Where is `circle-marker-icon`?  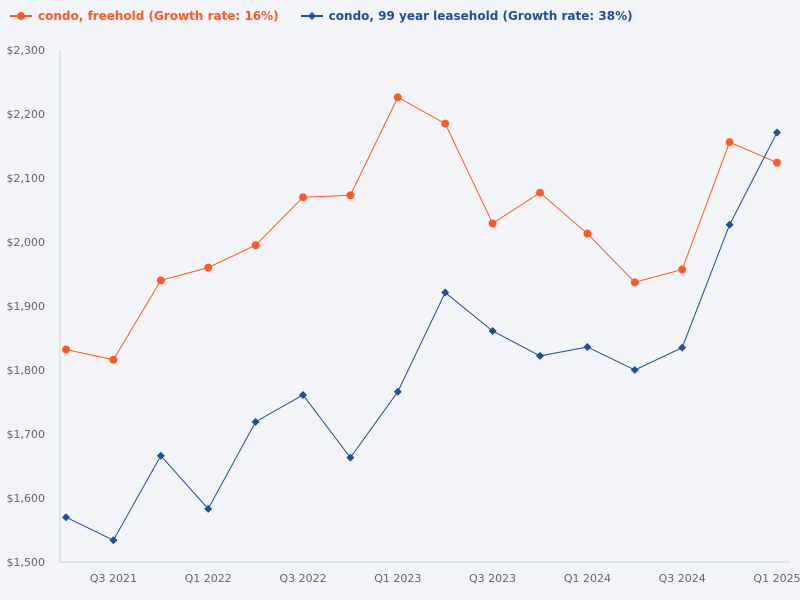
circle-marker-icon is located at coordinates (21, 16).